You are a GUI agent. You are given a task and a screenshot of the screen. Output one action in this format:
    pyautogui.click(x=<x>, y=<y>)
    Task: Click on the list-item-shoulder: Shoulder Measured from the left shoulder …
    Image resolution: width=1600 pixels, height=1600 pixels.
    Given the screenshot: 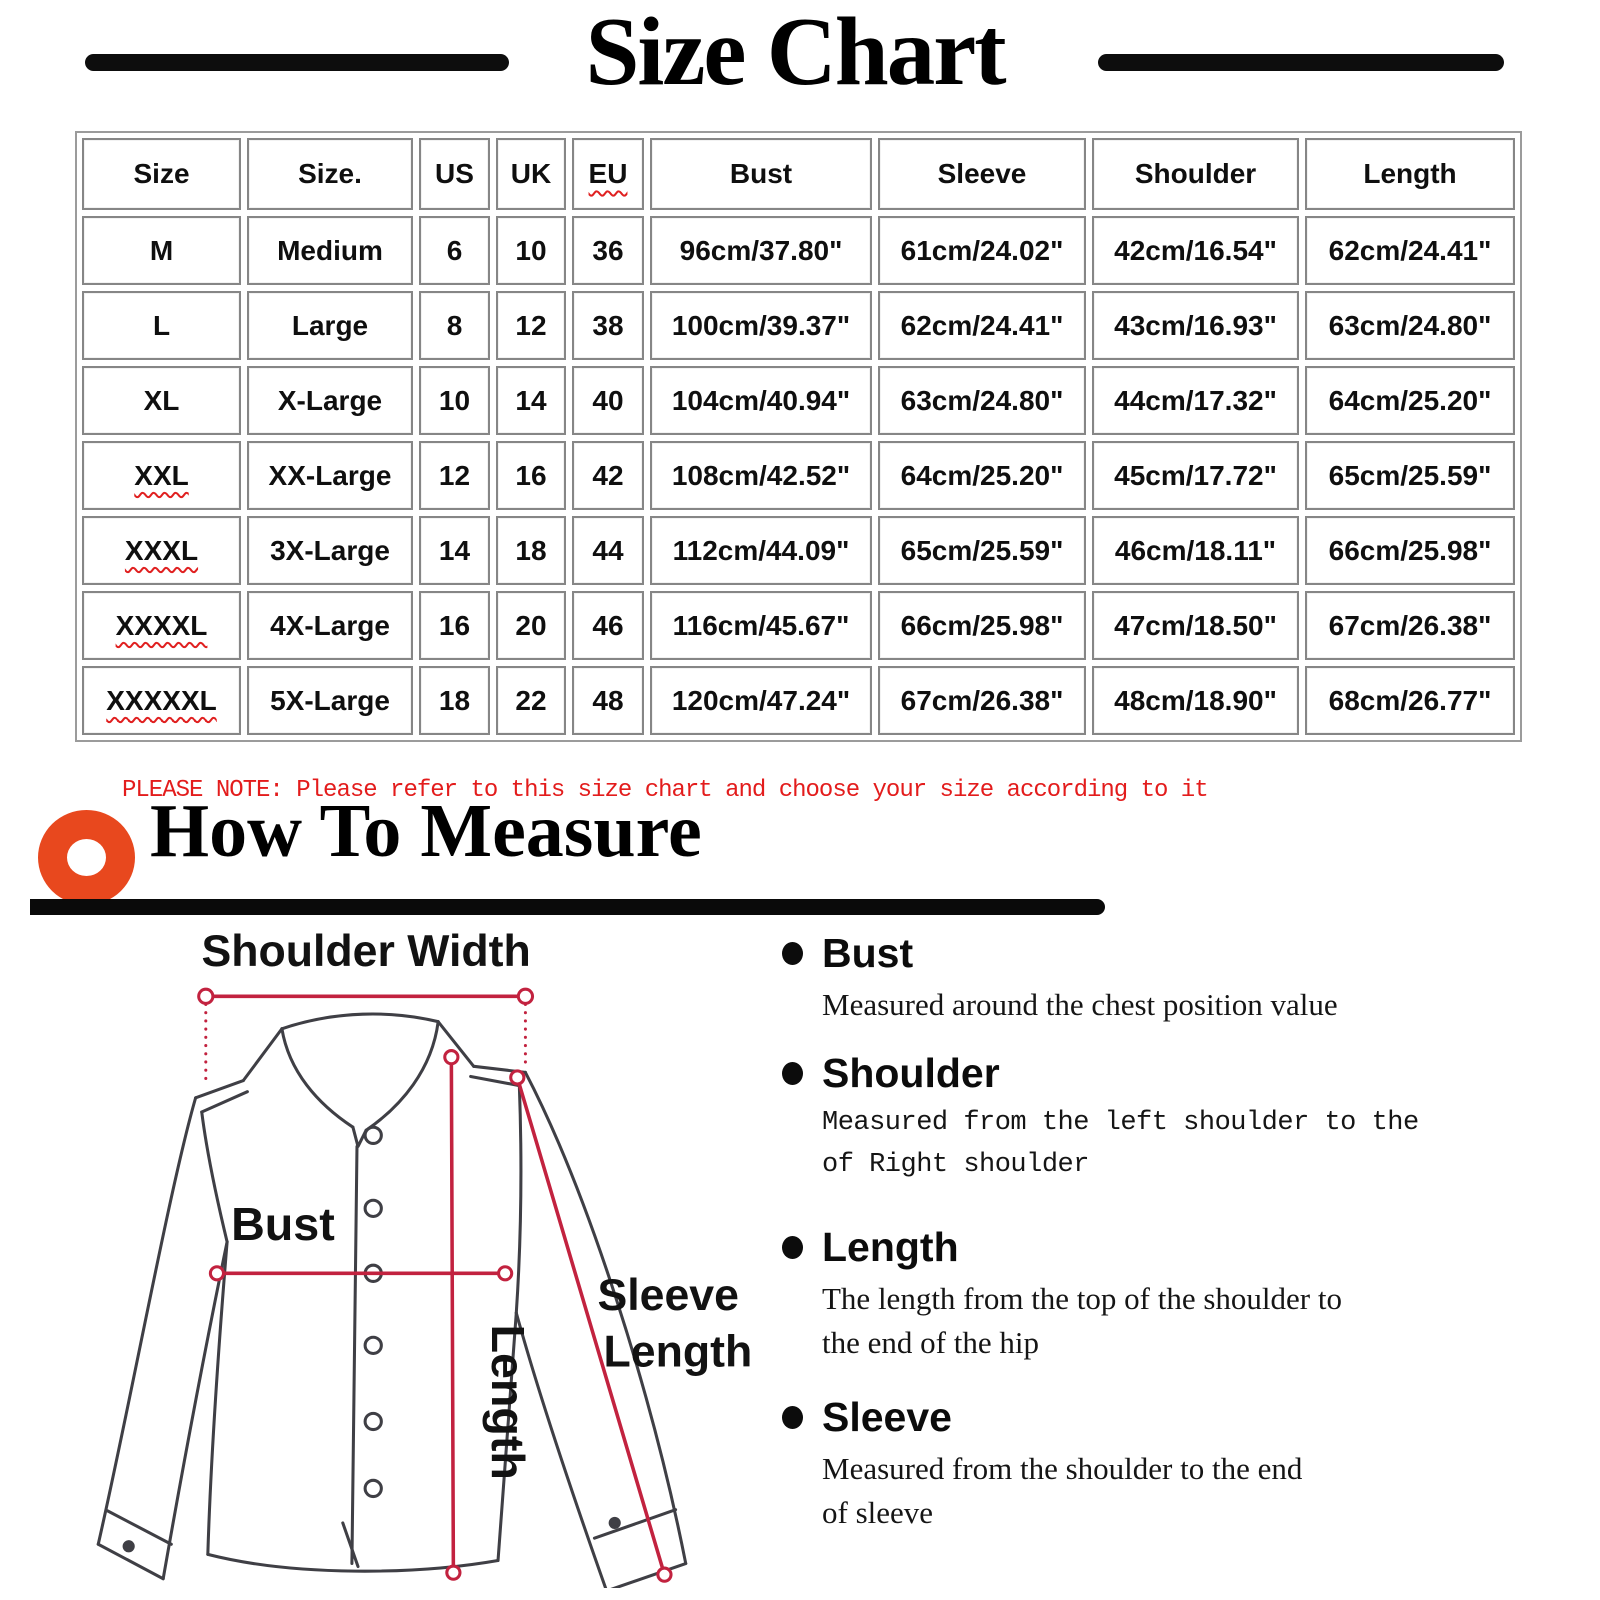 What is the action you would take?
    pyautogui.click(x=1100, y=1118)
    